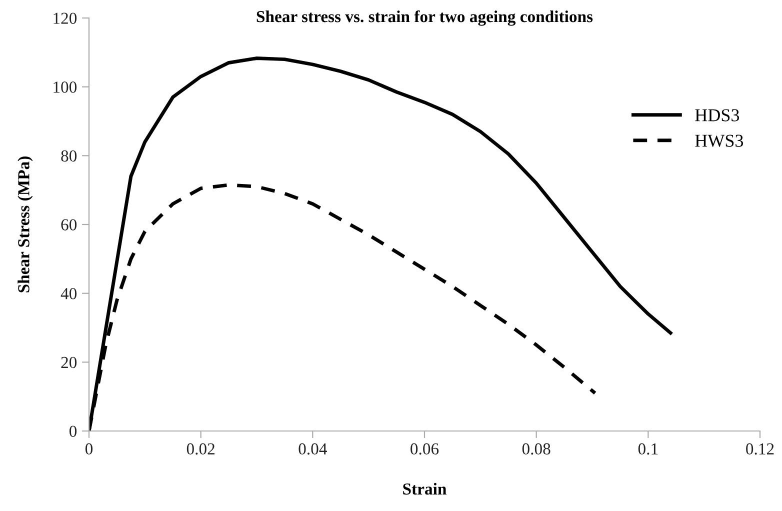 Image resolution: width=782 pixels, height=511 pixels. What do you see at coordinates (25, 224) in the screenshot?
I see `y-axis-title: Shear Stress (MPa)` at bounding box center [25, 224].